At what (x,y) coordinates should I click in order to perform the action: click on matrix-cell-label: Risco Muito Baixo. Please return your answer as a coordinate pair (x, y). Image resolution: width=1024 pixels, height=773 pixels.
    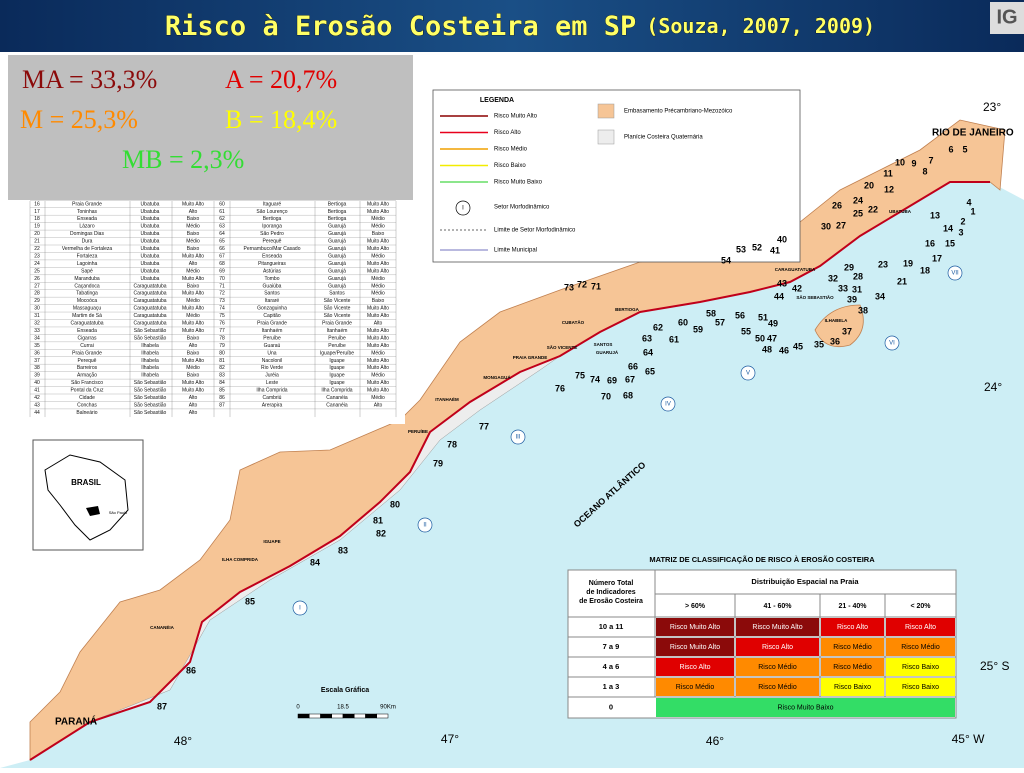
    Looking at the image, I should click on (805, 707).